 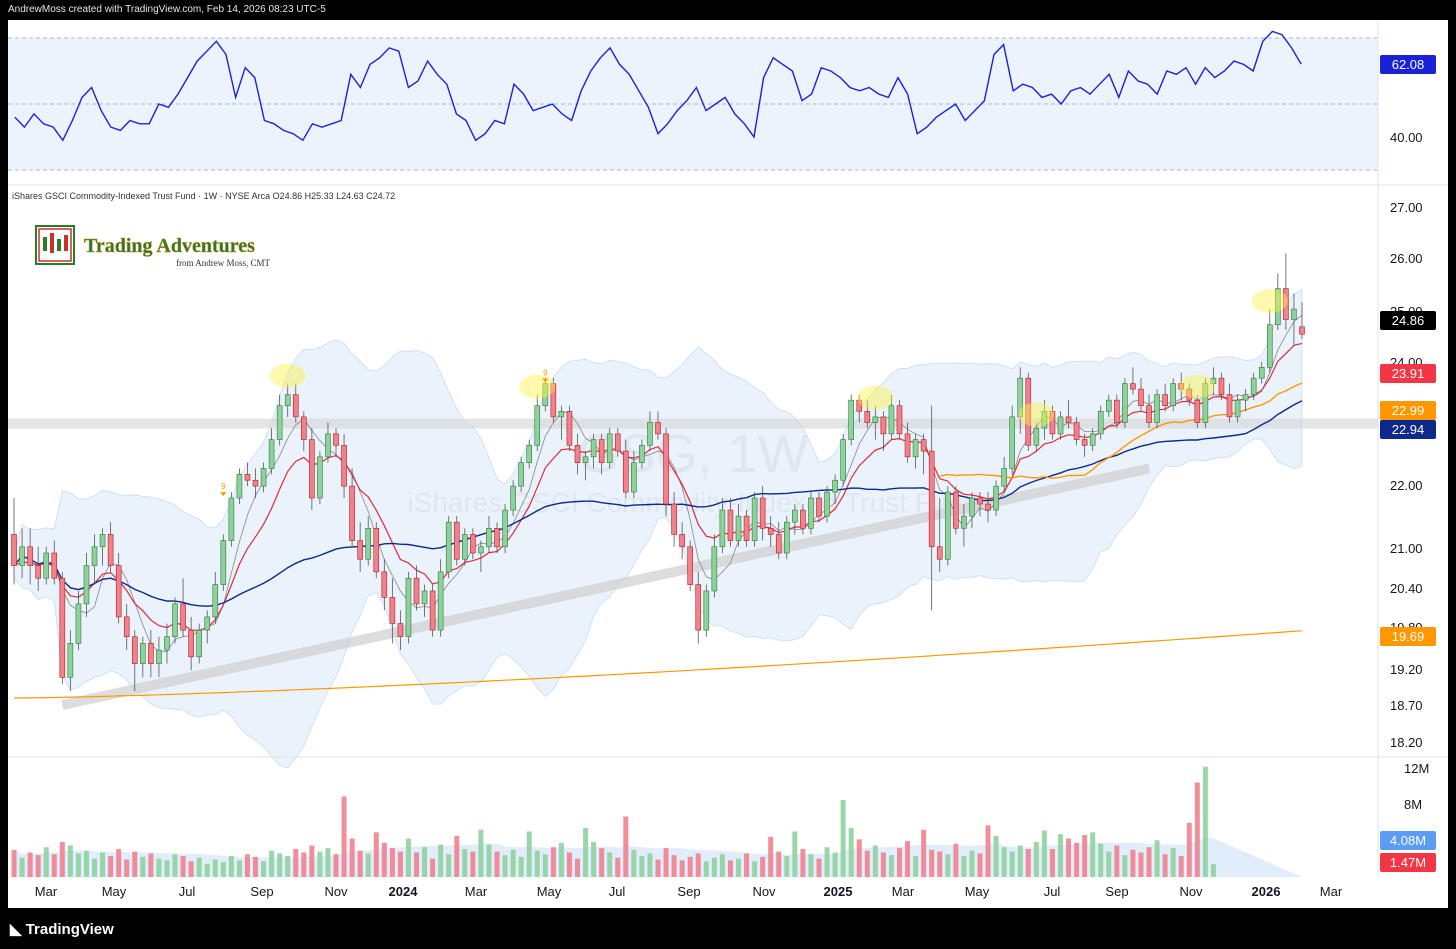 What do you see at coordinates (1408, 840) in the screenshot?
I see `volume-badge-label: 4.08M` at bounding box center [1408, 840].